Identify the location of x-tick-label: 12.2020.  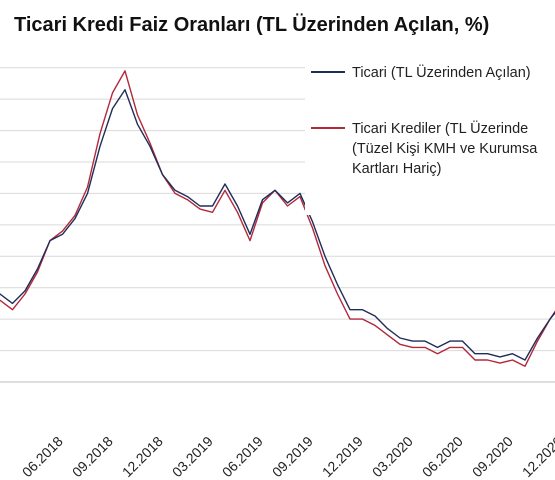
(537, 456).